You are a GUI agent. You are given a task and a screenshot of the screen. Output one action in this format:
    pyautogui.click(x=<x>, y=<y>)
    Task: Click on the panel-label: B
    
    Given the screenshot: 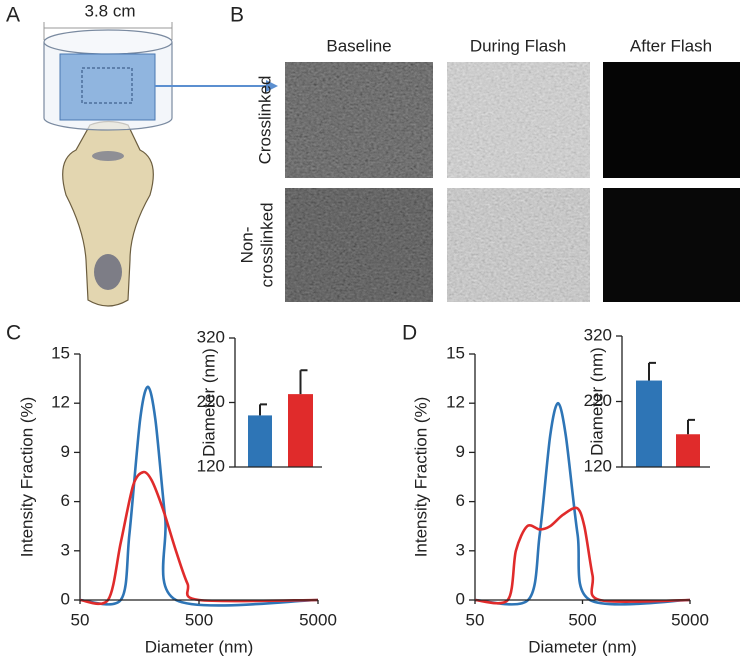 What is the action you would take?
    pyautogui.click(x=237, y=15)
    